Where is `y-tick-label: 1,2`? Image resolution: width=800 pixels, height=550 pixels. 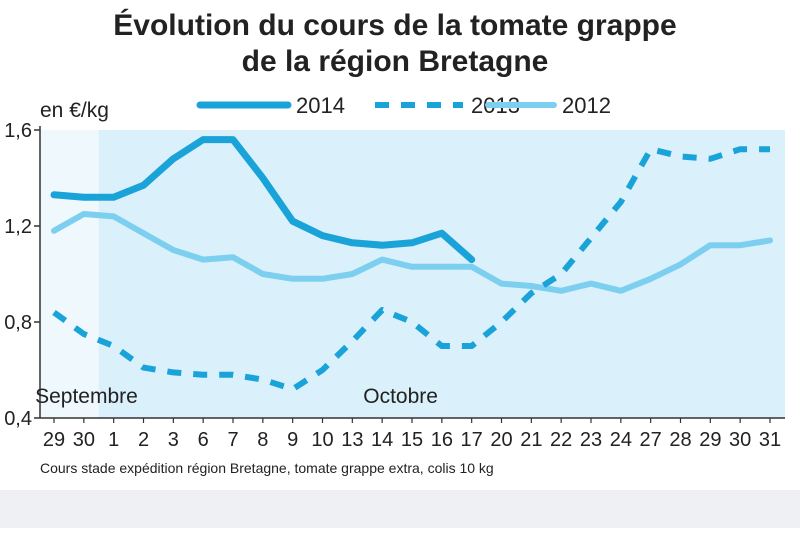
y-tick-label: 1,2 is located at coordinates (18, 227).